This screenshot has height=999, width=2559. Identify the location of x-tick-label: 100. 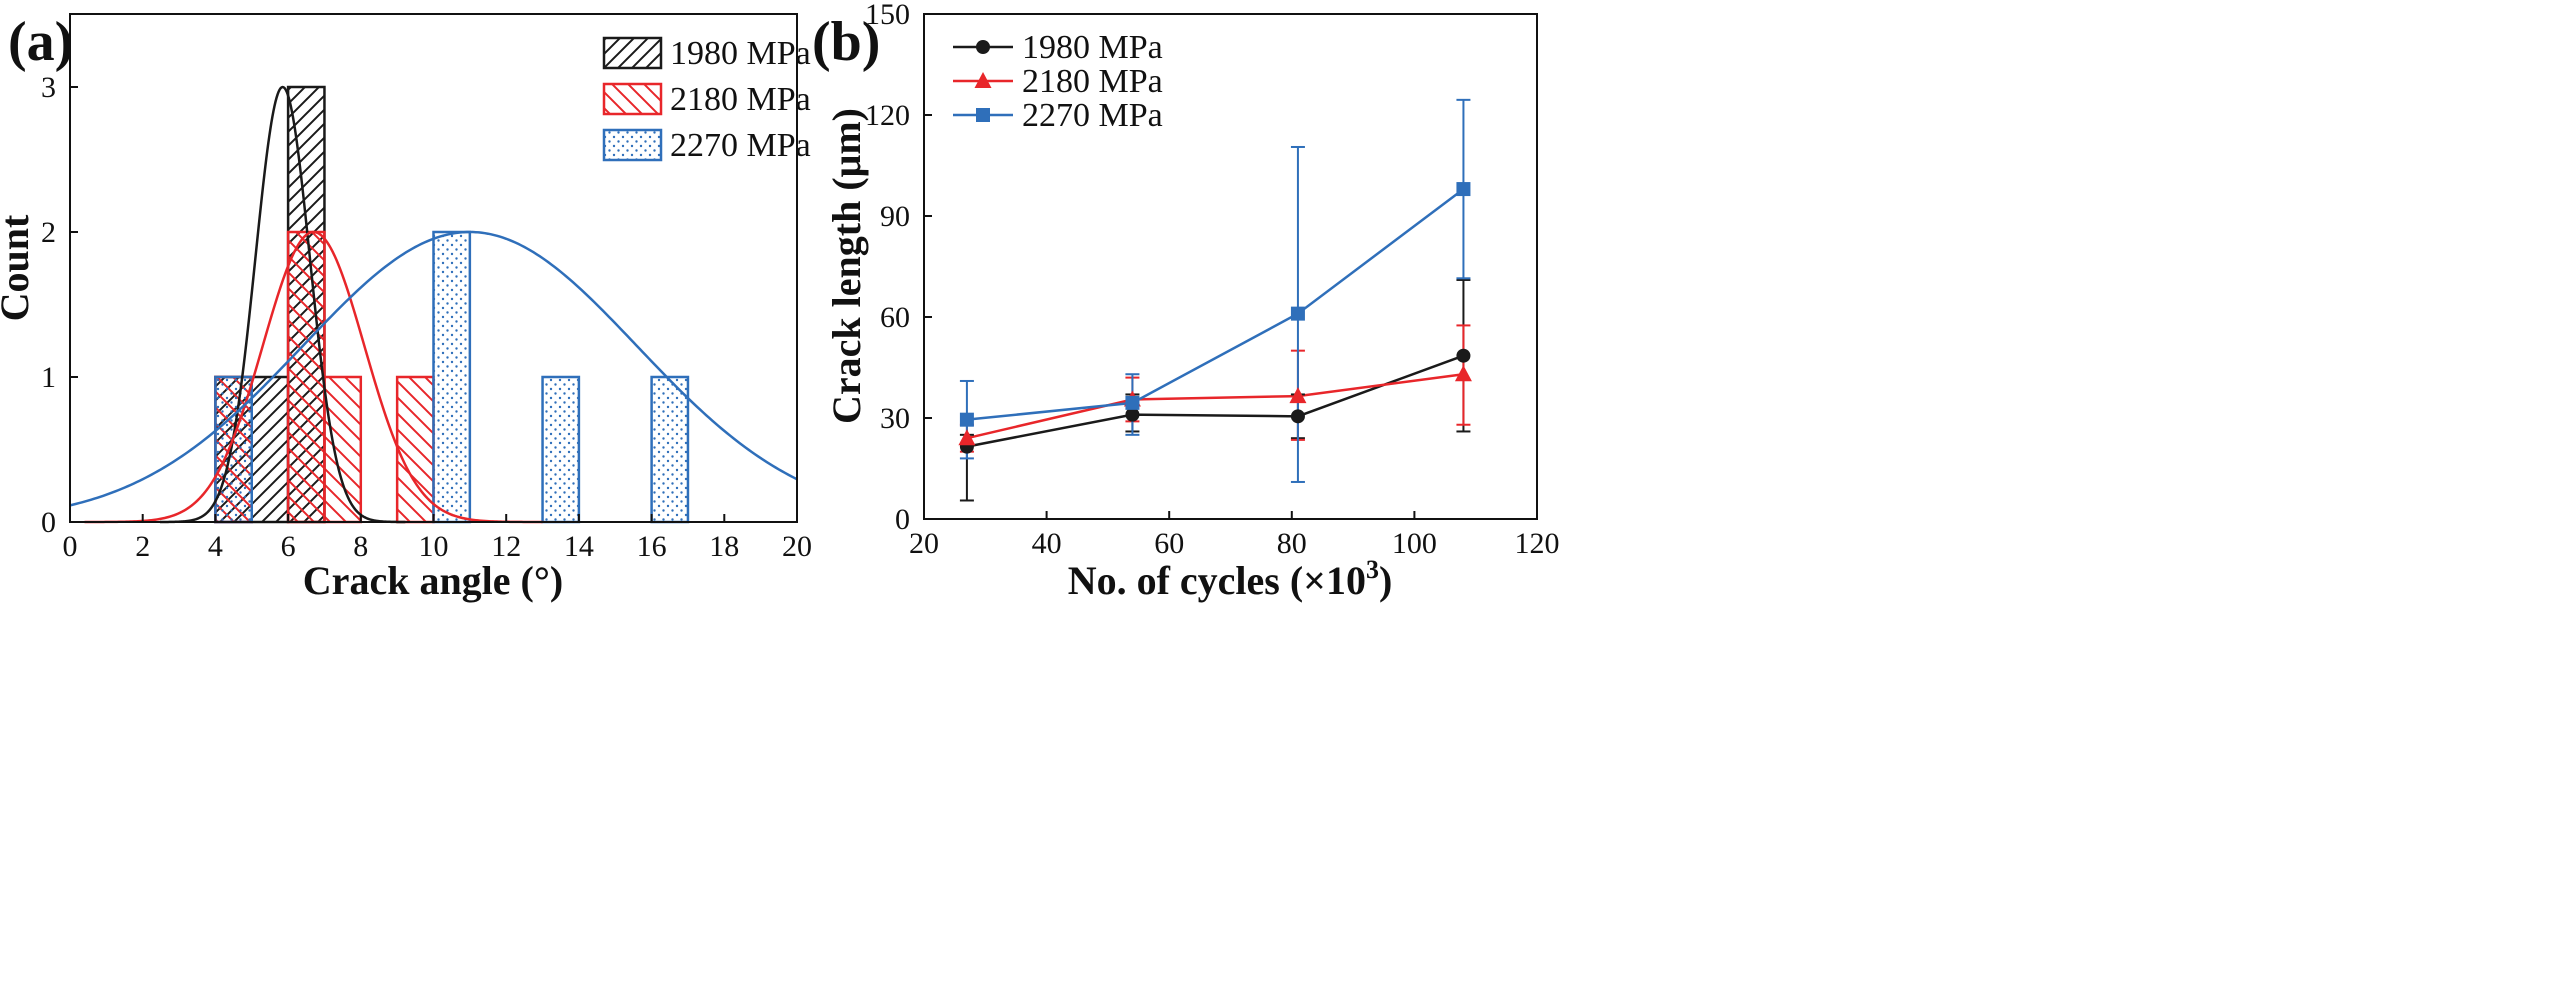
(1414, 543).